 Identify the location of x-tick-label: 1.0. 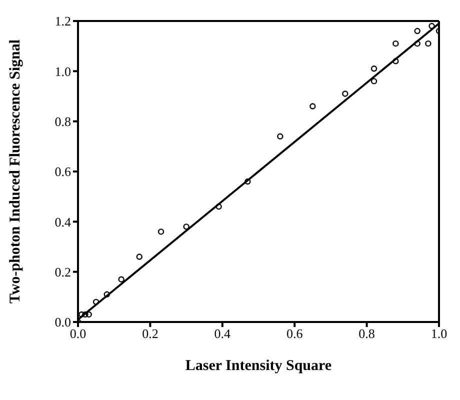
(439, 334).